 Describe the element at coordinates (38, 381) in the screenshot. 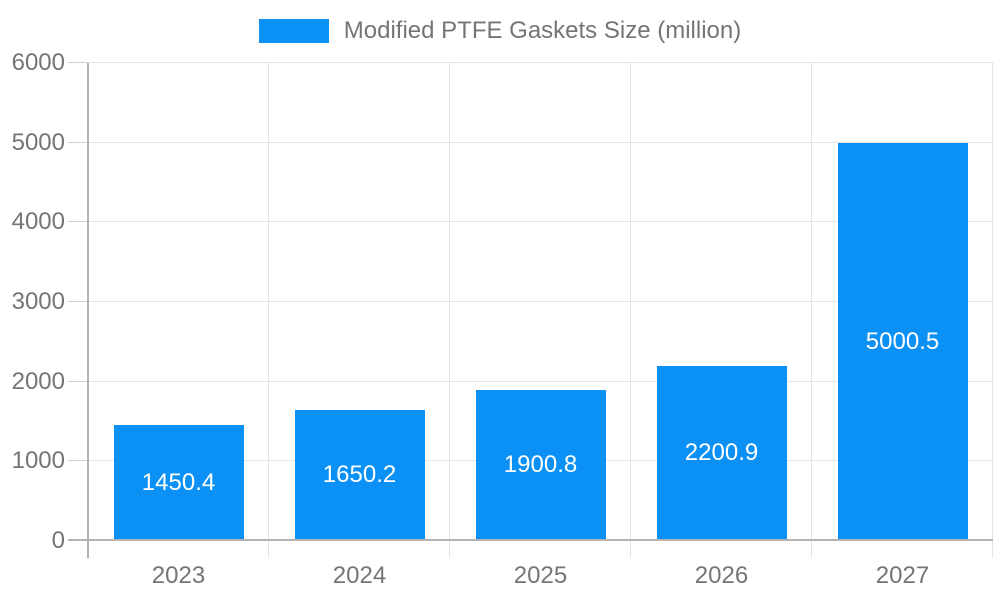

I see `y-axis-tick-label: 2000` at that location.